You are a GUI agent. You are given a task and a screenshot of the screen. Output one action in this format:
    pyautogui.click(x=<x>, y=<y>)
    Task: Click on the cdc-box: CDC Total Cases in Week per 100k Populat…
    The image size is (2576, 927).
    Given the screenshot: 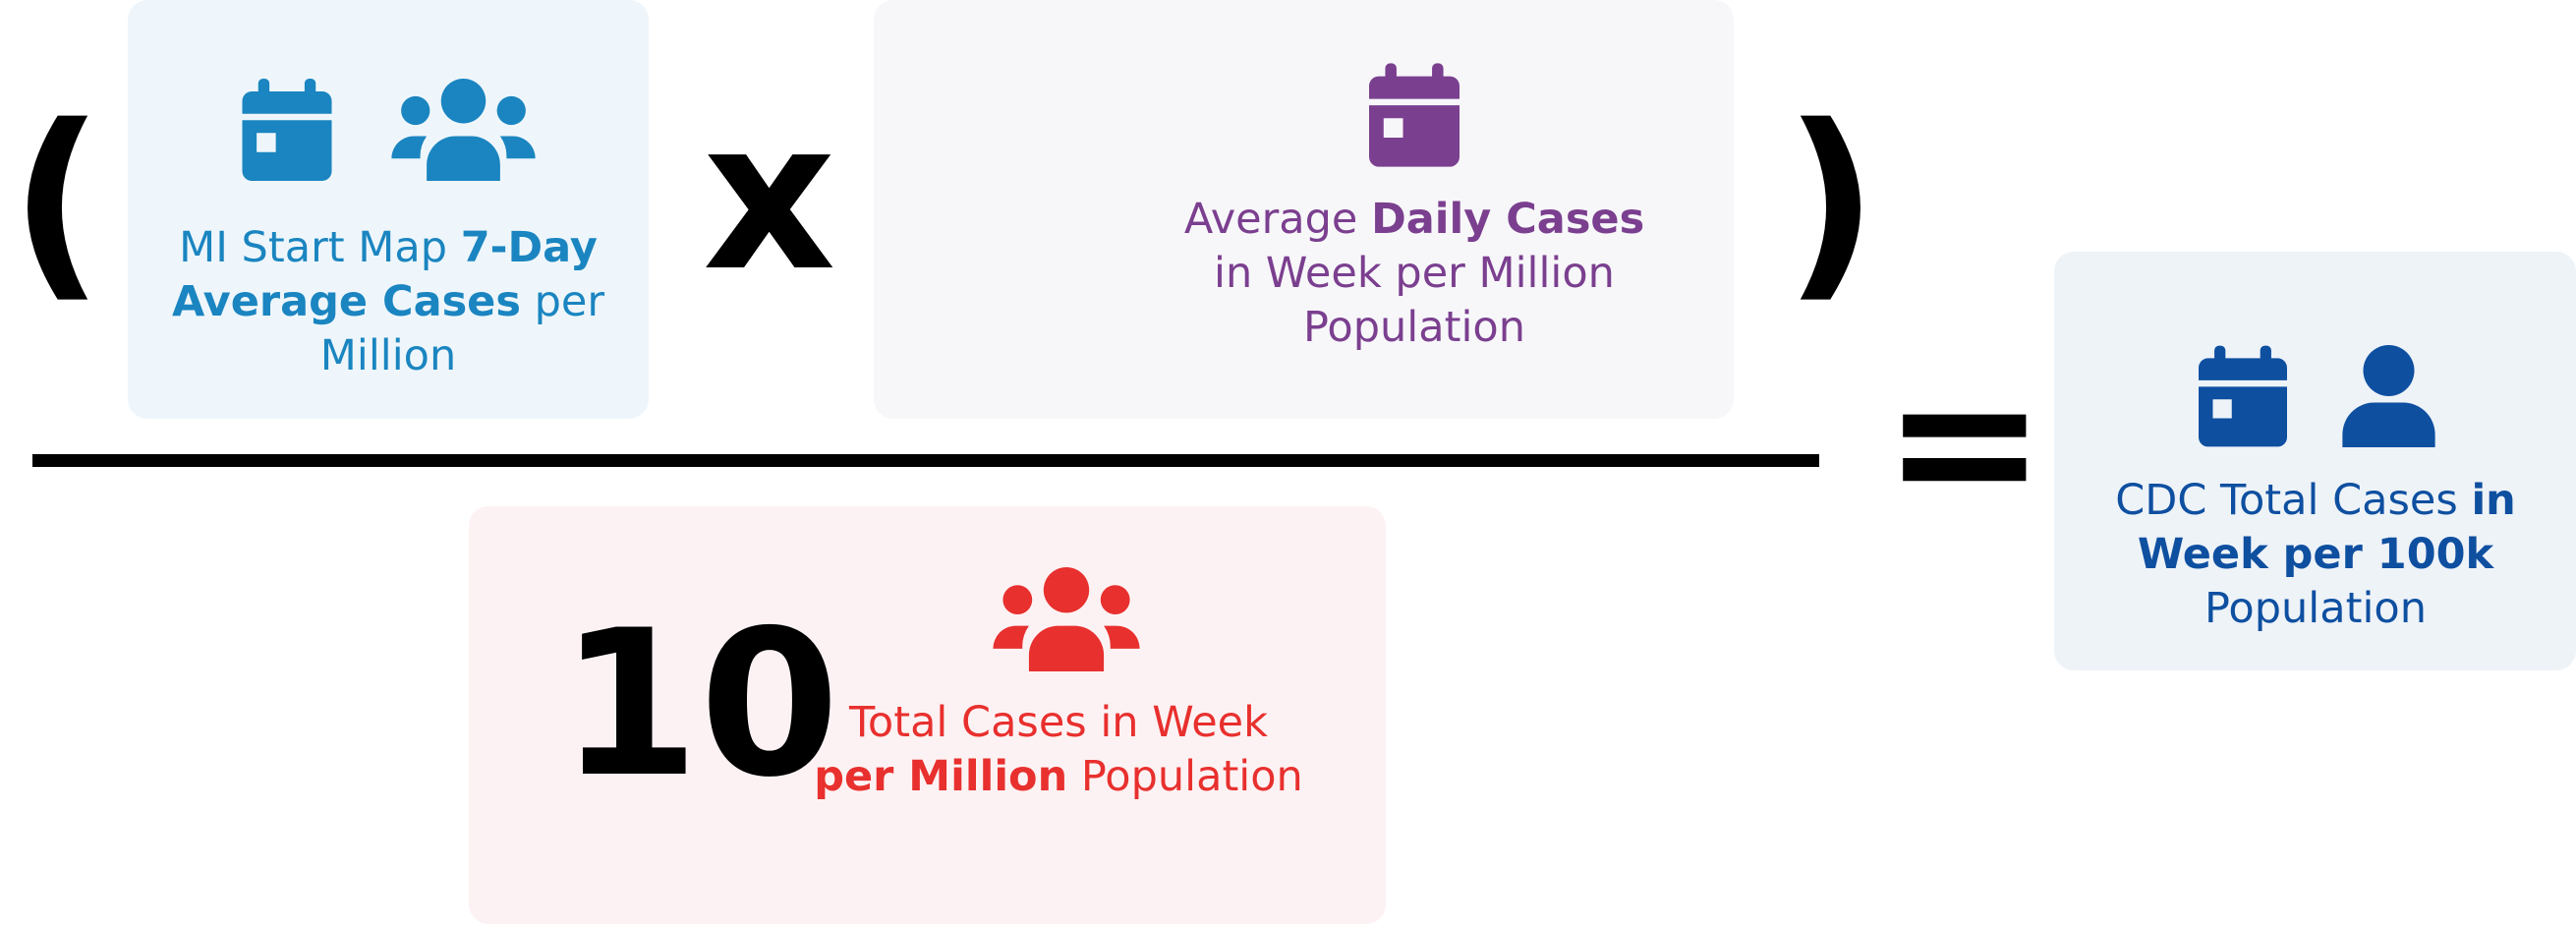 What is the action you would take?
    pyautogui.click(x=2315, y=461)
    